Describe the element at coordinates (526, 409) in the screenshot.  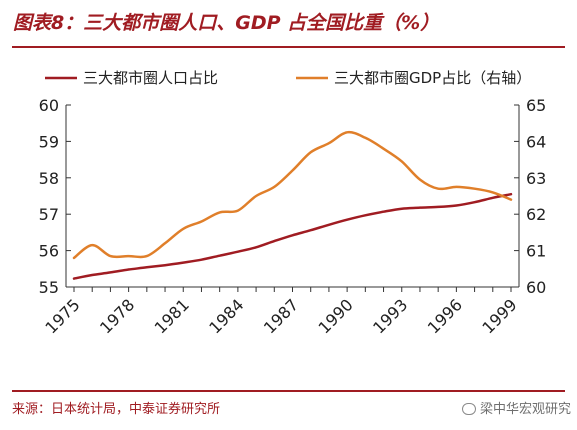
I see `watermark-text: 梁中华宏观研究` at that location.